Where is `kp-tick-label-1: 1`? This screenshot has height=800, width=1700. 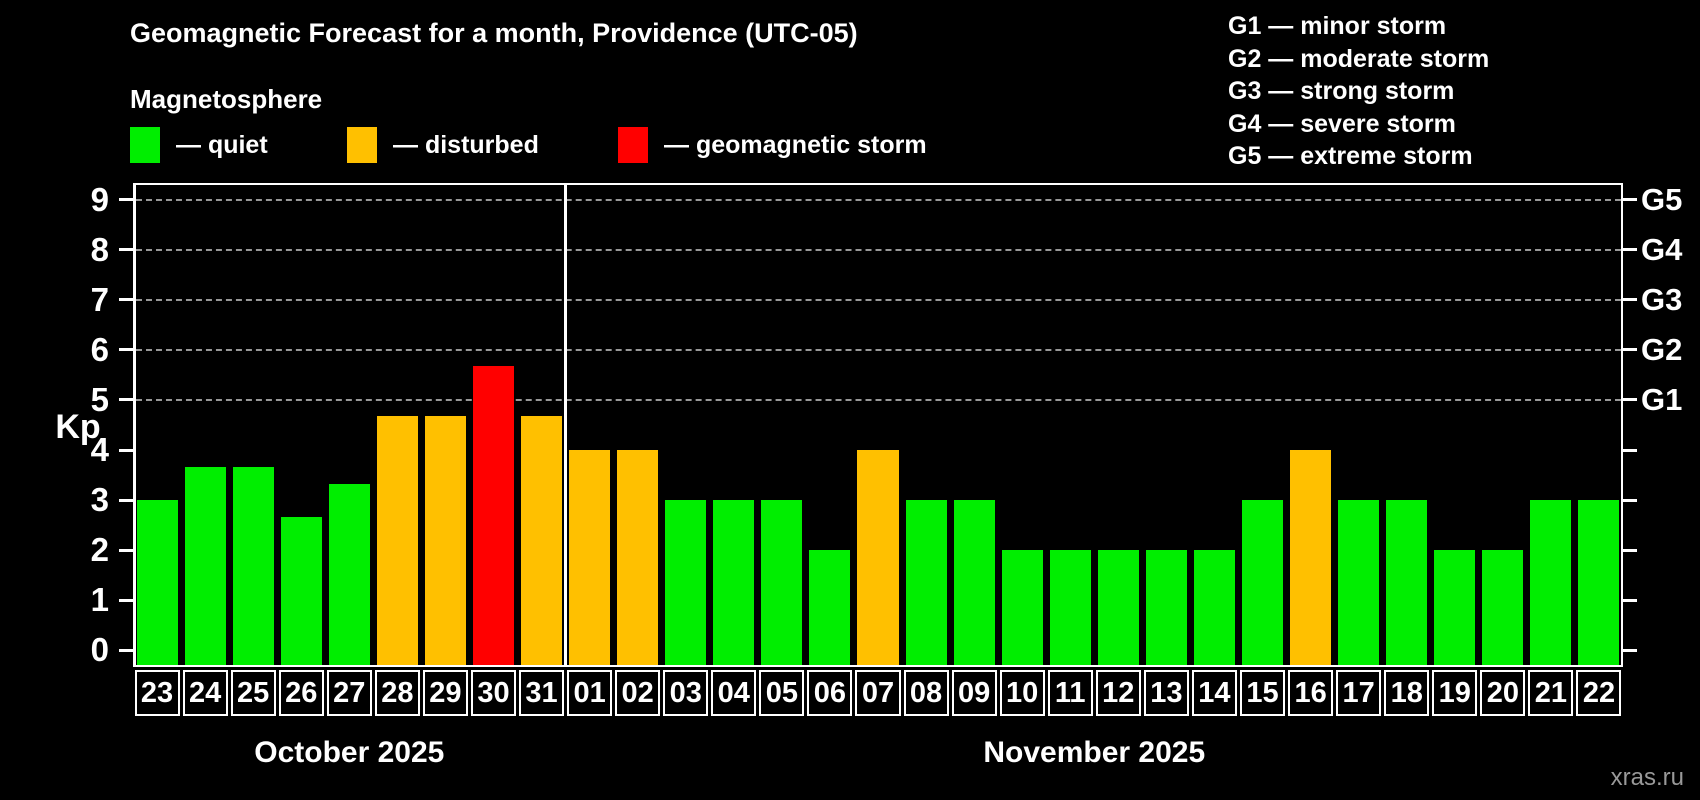
kp-tick-label-1: 1 is located at coordinates (99, 600).